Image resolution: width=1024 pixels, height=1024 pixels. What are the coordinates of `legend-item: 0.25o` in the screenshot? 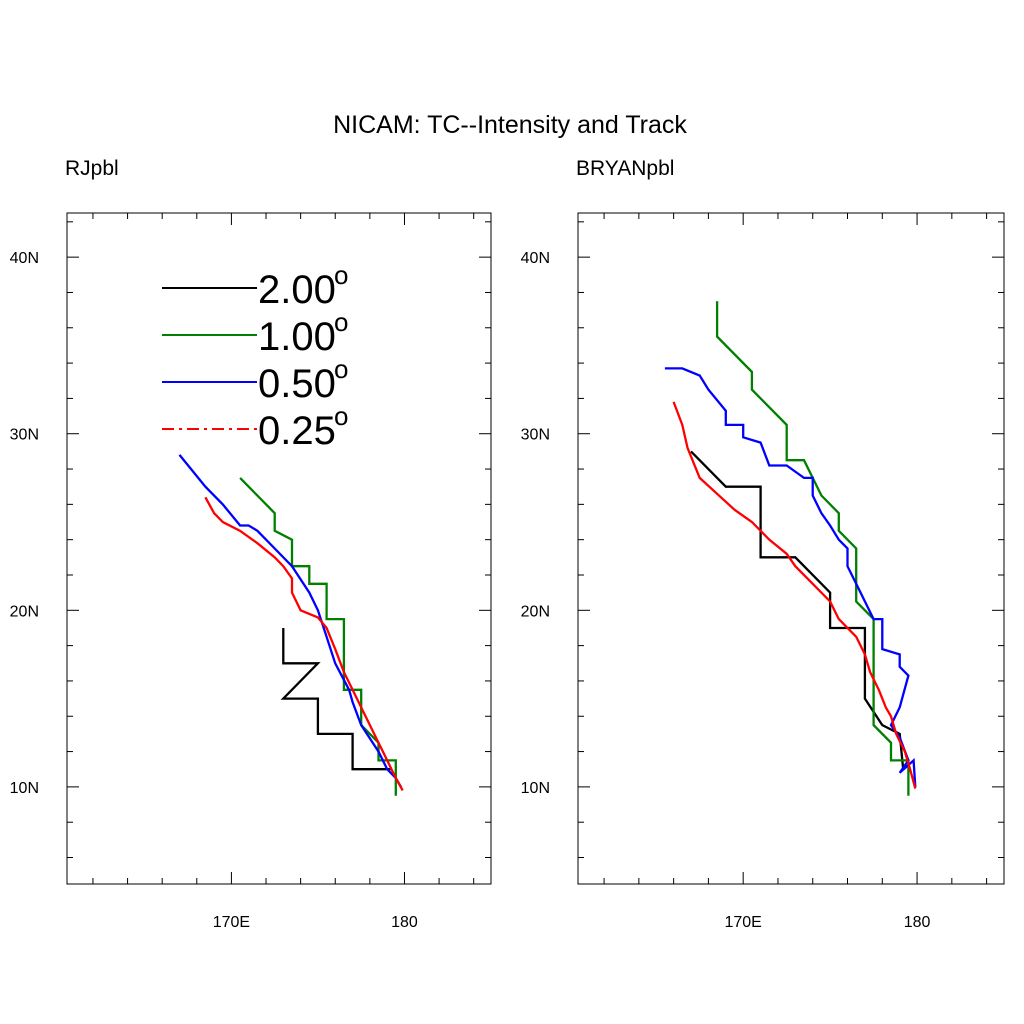 It's located at (255, 427).